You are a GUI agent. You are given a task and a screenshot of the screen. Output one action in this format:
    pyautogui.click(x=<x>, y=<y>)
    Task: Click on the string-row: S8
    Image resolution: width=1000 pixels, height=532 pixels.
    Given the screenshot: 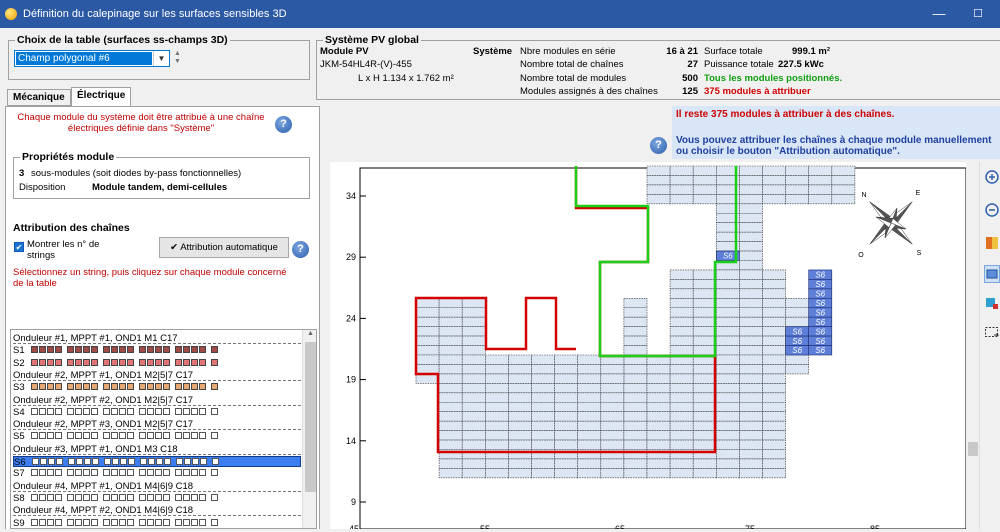 What is the action you would take?
    pyautogui.click(x=157, y=498)
    